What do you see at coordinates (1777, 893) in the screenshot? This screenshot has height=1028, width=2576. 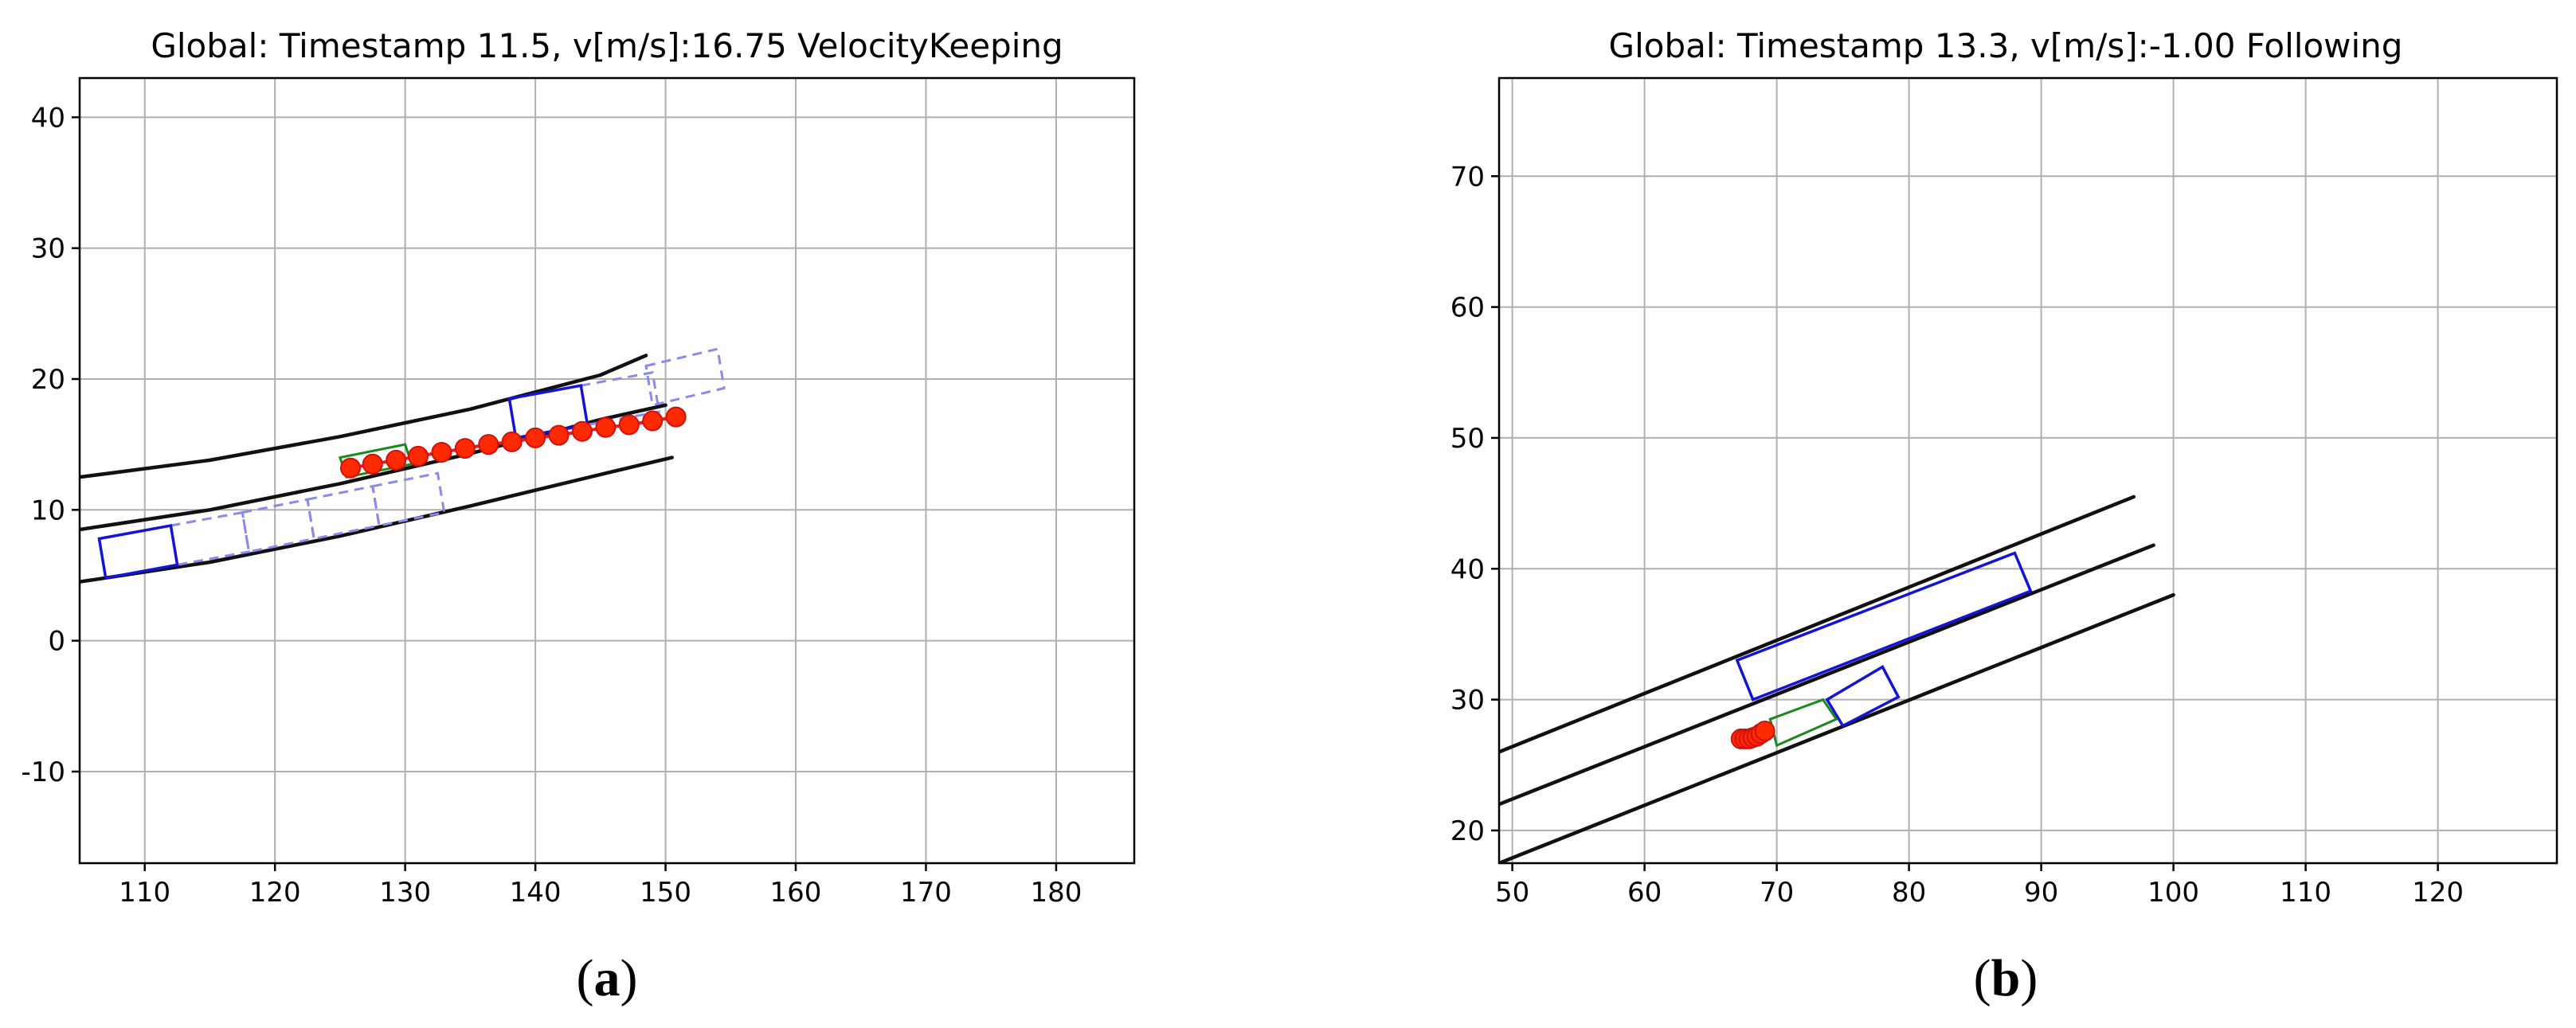 I see `x-tick-label: 70` at bounding box center [1777, 893].